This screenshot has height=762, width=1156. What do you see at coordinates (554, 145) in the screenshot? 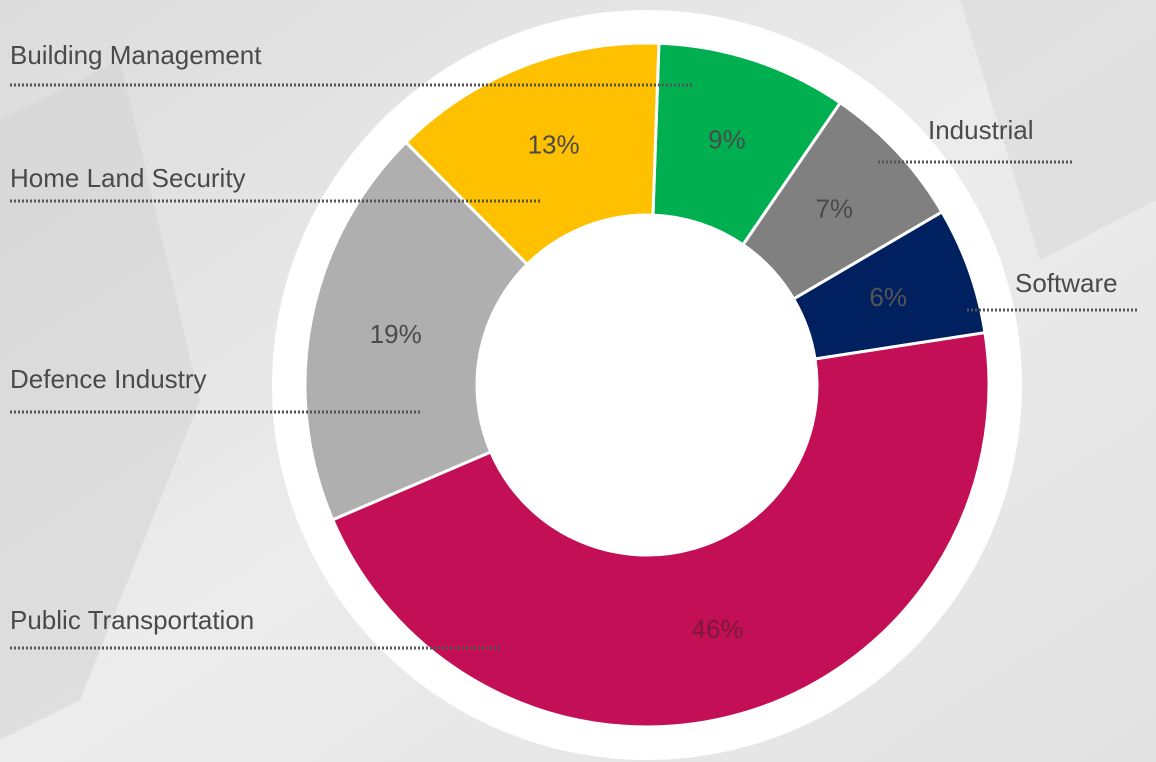
I see `value-label: 13%` at bounding box center [554, 145].